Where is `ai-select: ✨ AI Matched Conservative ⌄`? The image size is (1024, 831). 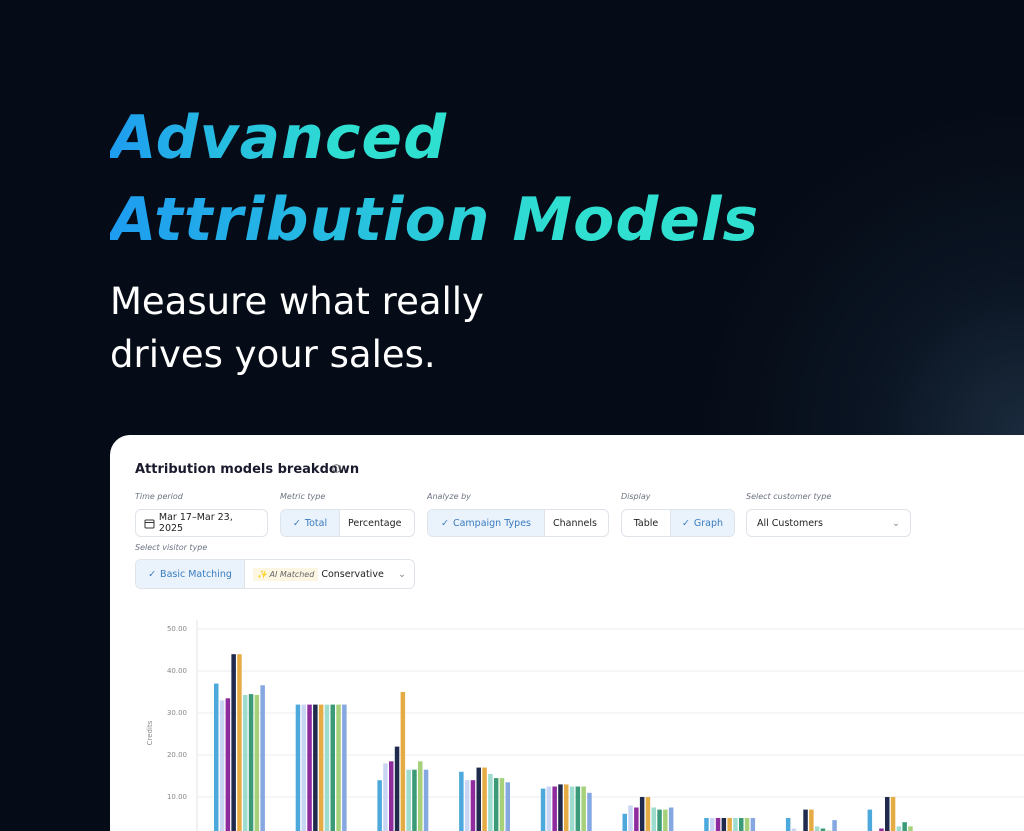
ai-select: ✨ AI Matched Conservative ⌄ is located at coordinates (329, 574).